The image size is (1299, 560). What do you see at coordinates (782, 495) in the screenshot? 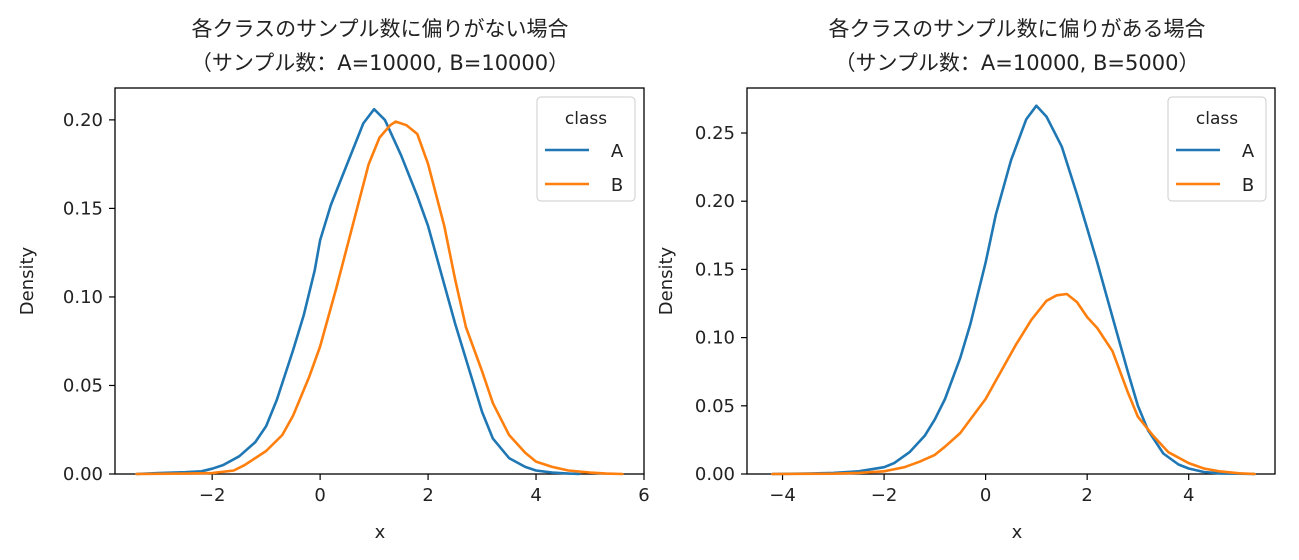
I see `x-tick-label: −4` at bounding box center [782, 495].